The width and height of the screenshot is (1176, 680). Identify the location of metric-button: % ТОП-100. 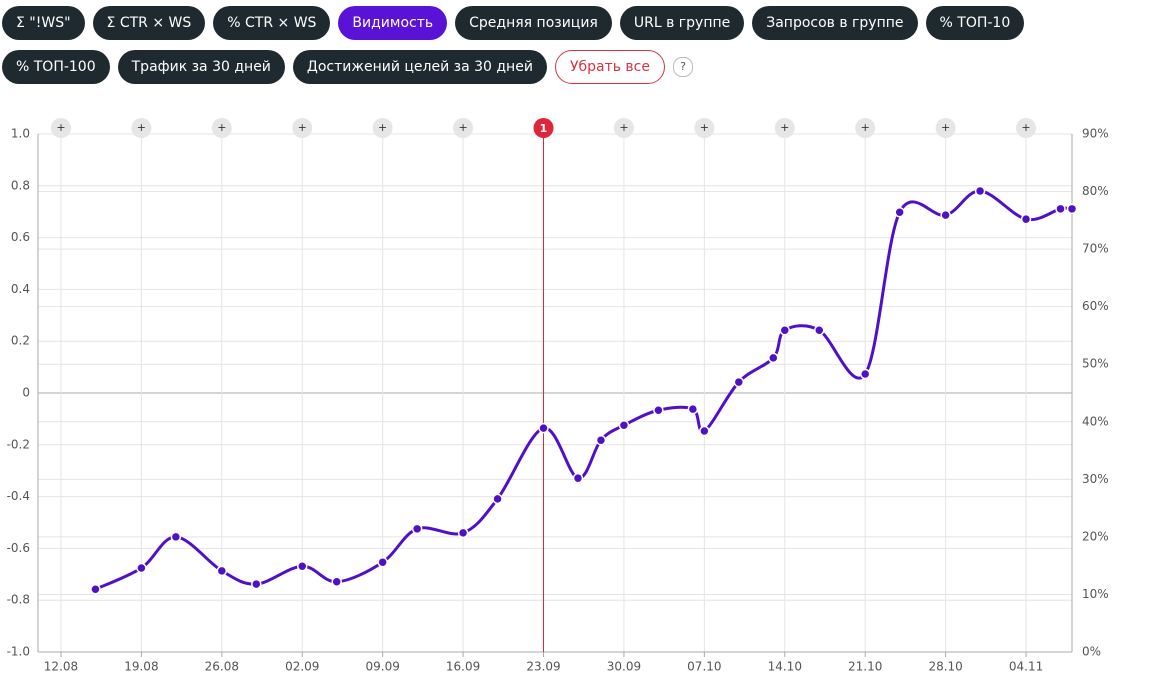
(56, 67).